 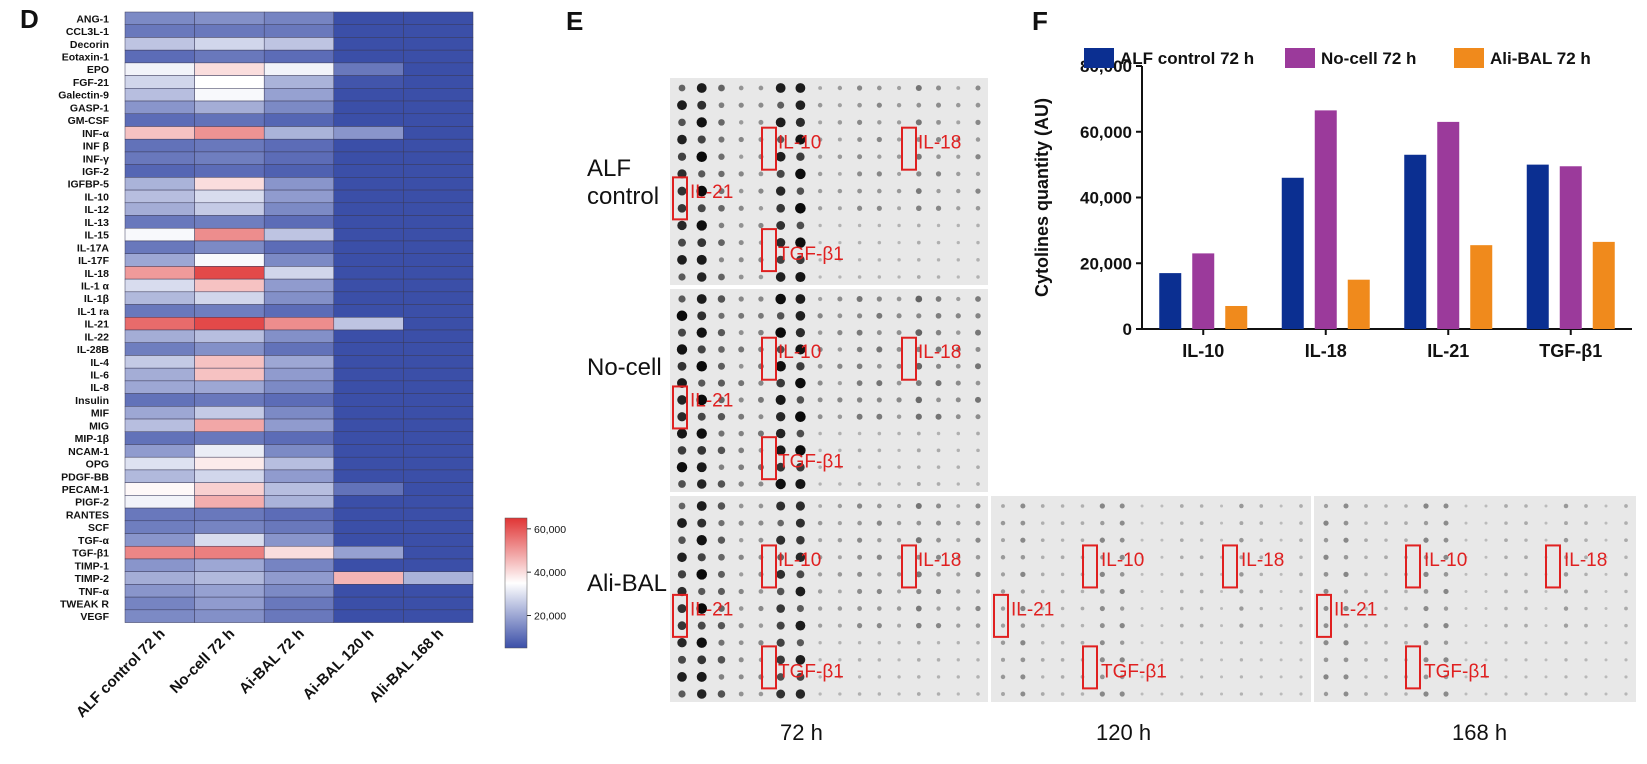 I want to click on heatmap-column-label: ALF control 72 h, so click(x=121, y=673).